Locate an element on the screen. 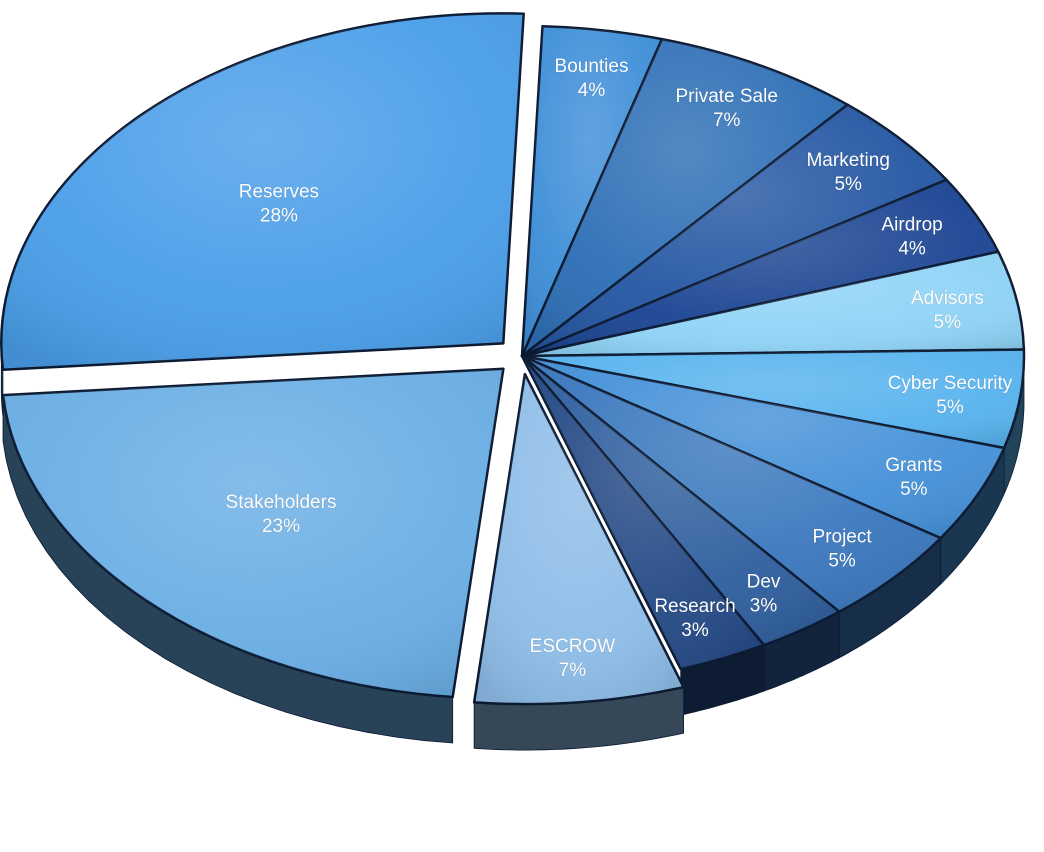  slice-gloss-bounties is located at coordinates (592, 191).